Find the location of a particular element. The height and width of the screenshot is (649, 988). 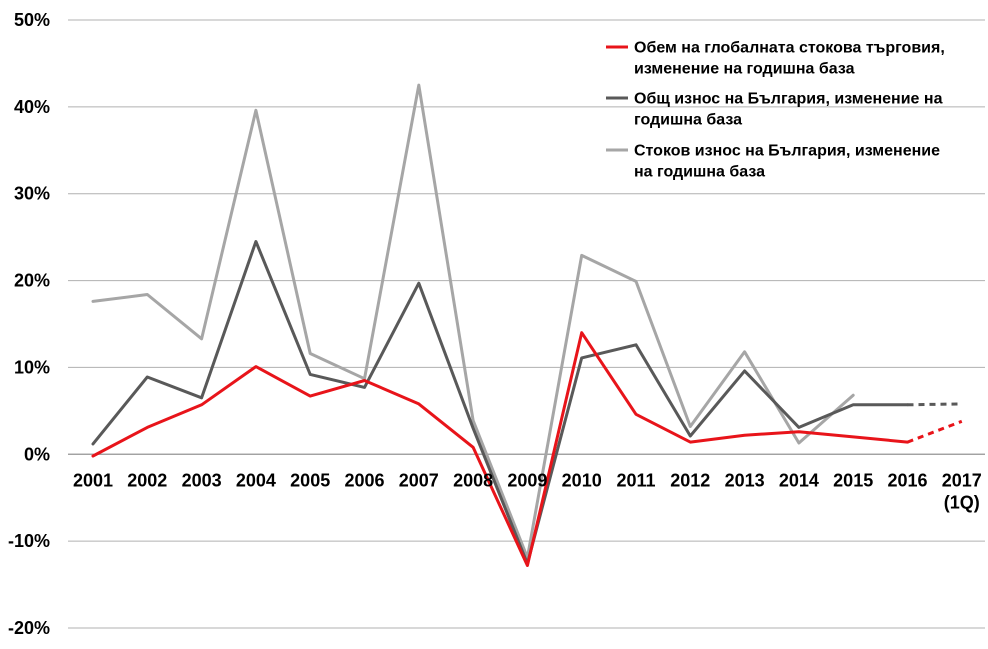

x-tick-label: 2013 is located at coordinates (745, 480).